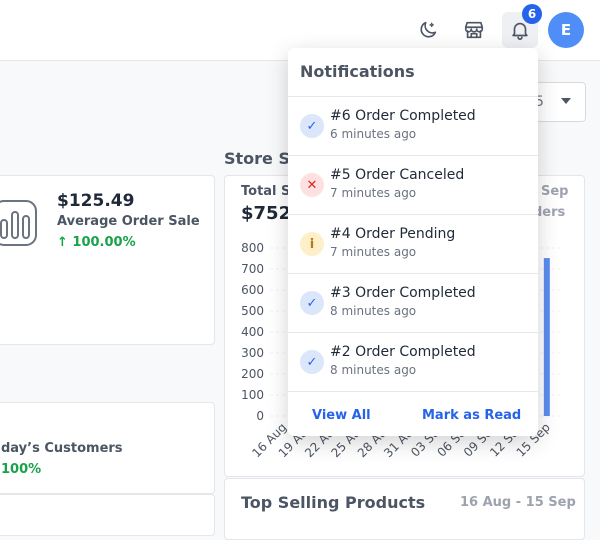 This screenshot has height=540, width=600. Describe the element at coordinates (21, 469) in the screenshot. I see `customers-change: 100%` at that location.